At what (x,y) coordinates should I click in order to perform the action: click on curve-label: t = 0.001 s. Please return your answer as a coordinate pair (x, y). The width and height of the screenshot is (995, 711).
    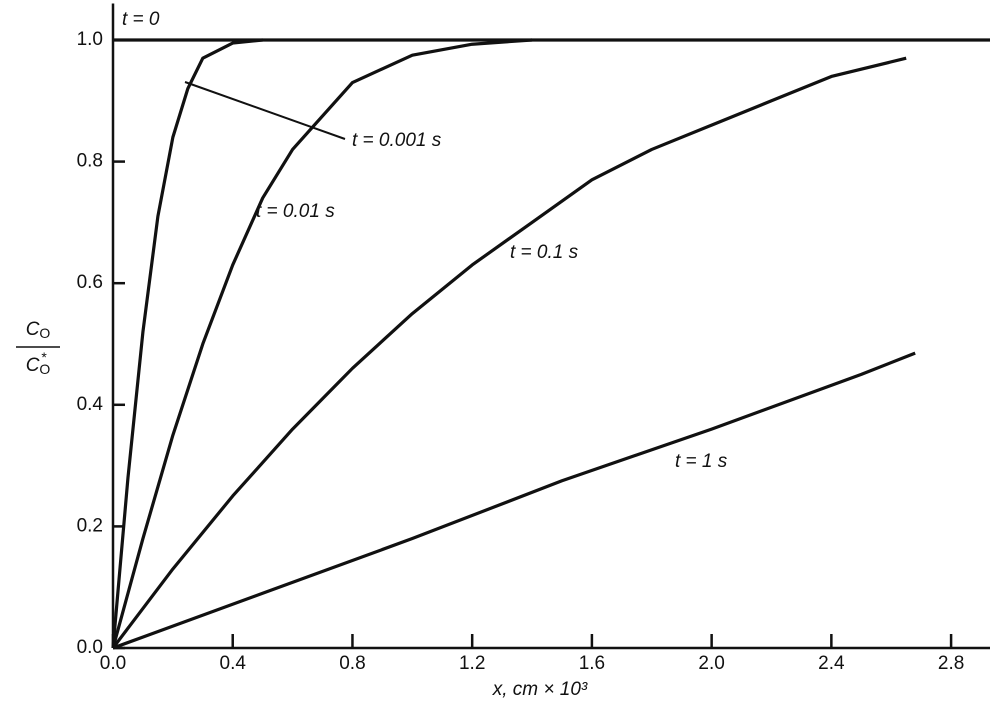
    Looking at the image, I should click on (397, 140).